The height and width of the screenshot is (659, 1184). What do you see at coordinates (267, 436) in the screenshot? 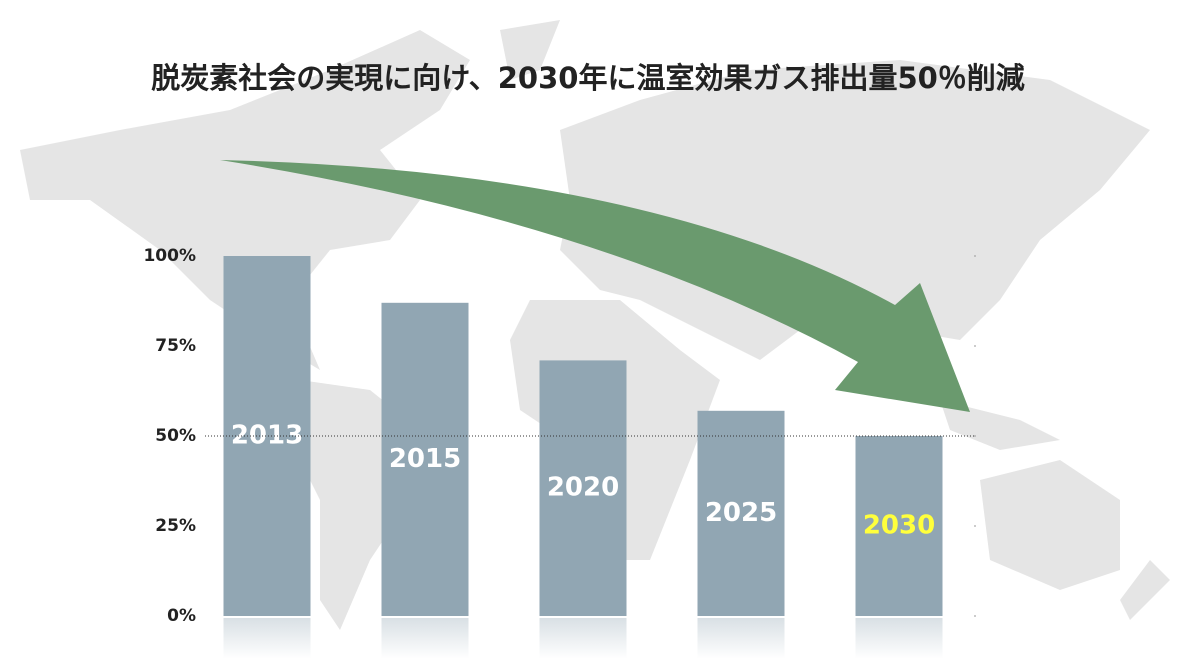
I see `bar-label: 2013` at bounding box center [267, 436].